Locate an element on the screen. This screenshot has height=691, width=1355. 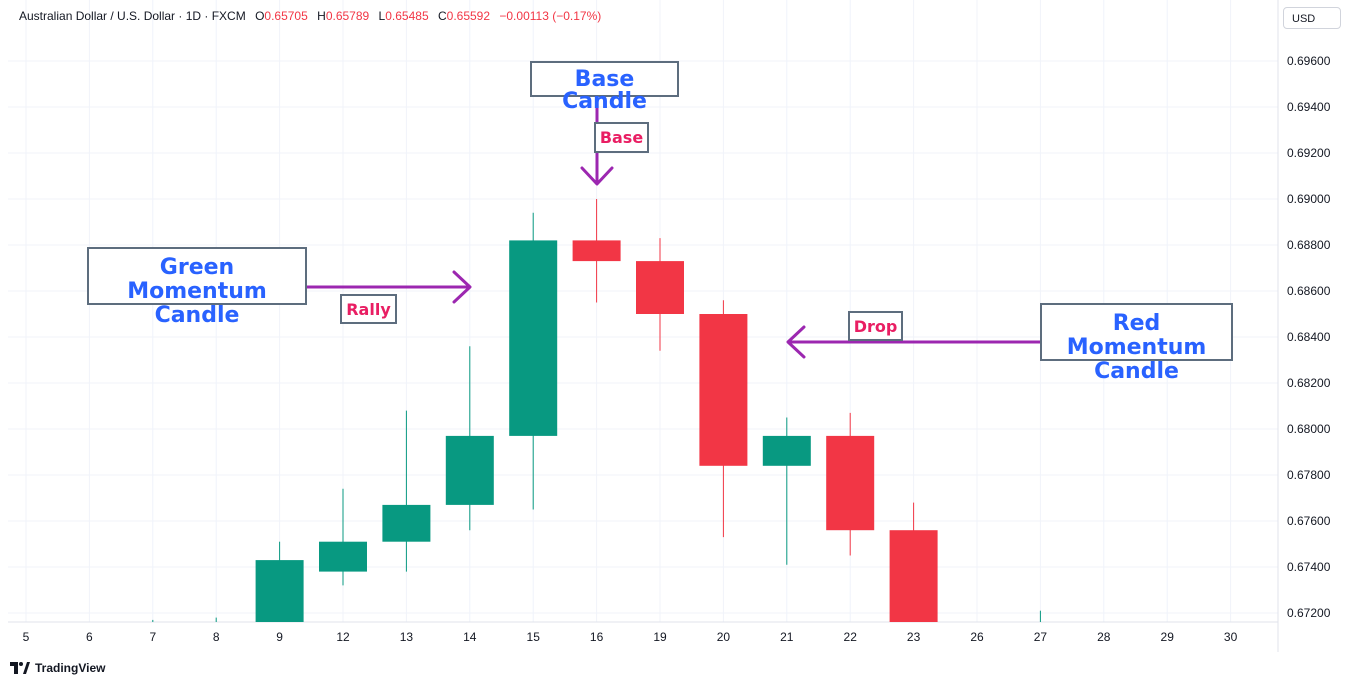
x-tick-label: 26 is located at coordinates (977, 637).